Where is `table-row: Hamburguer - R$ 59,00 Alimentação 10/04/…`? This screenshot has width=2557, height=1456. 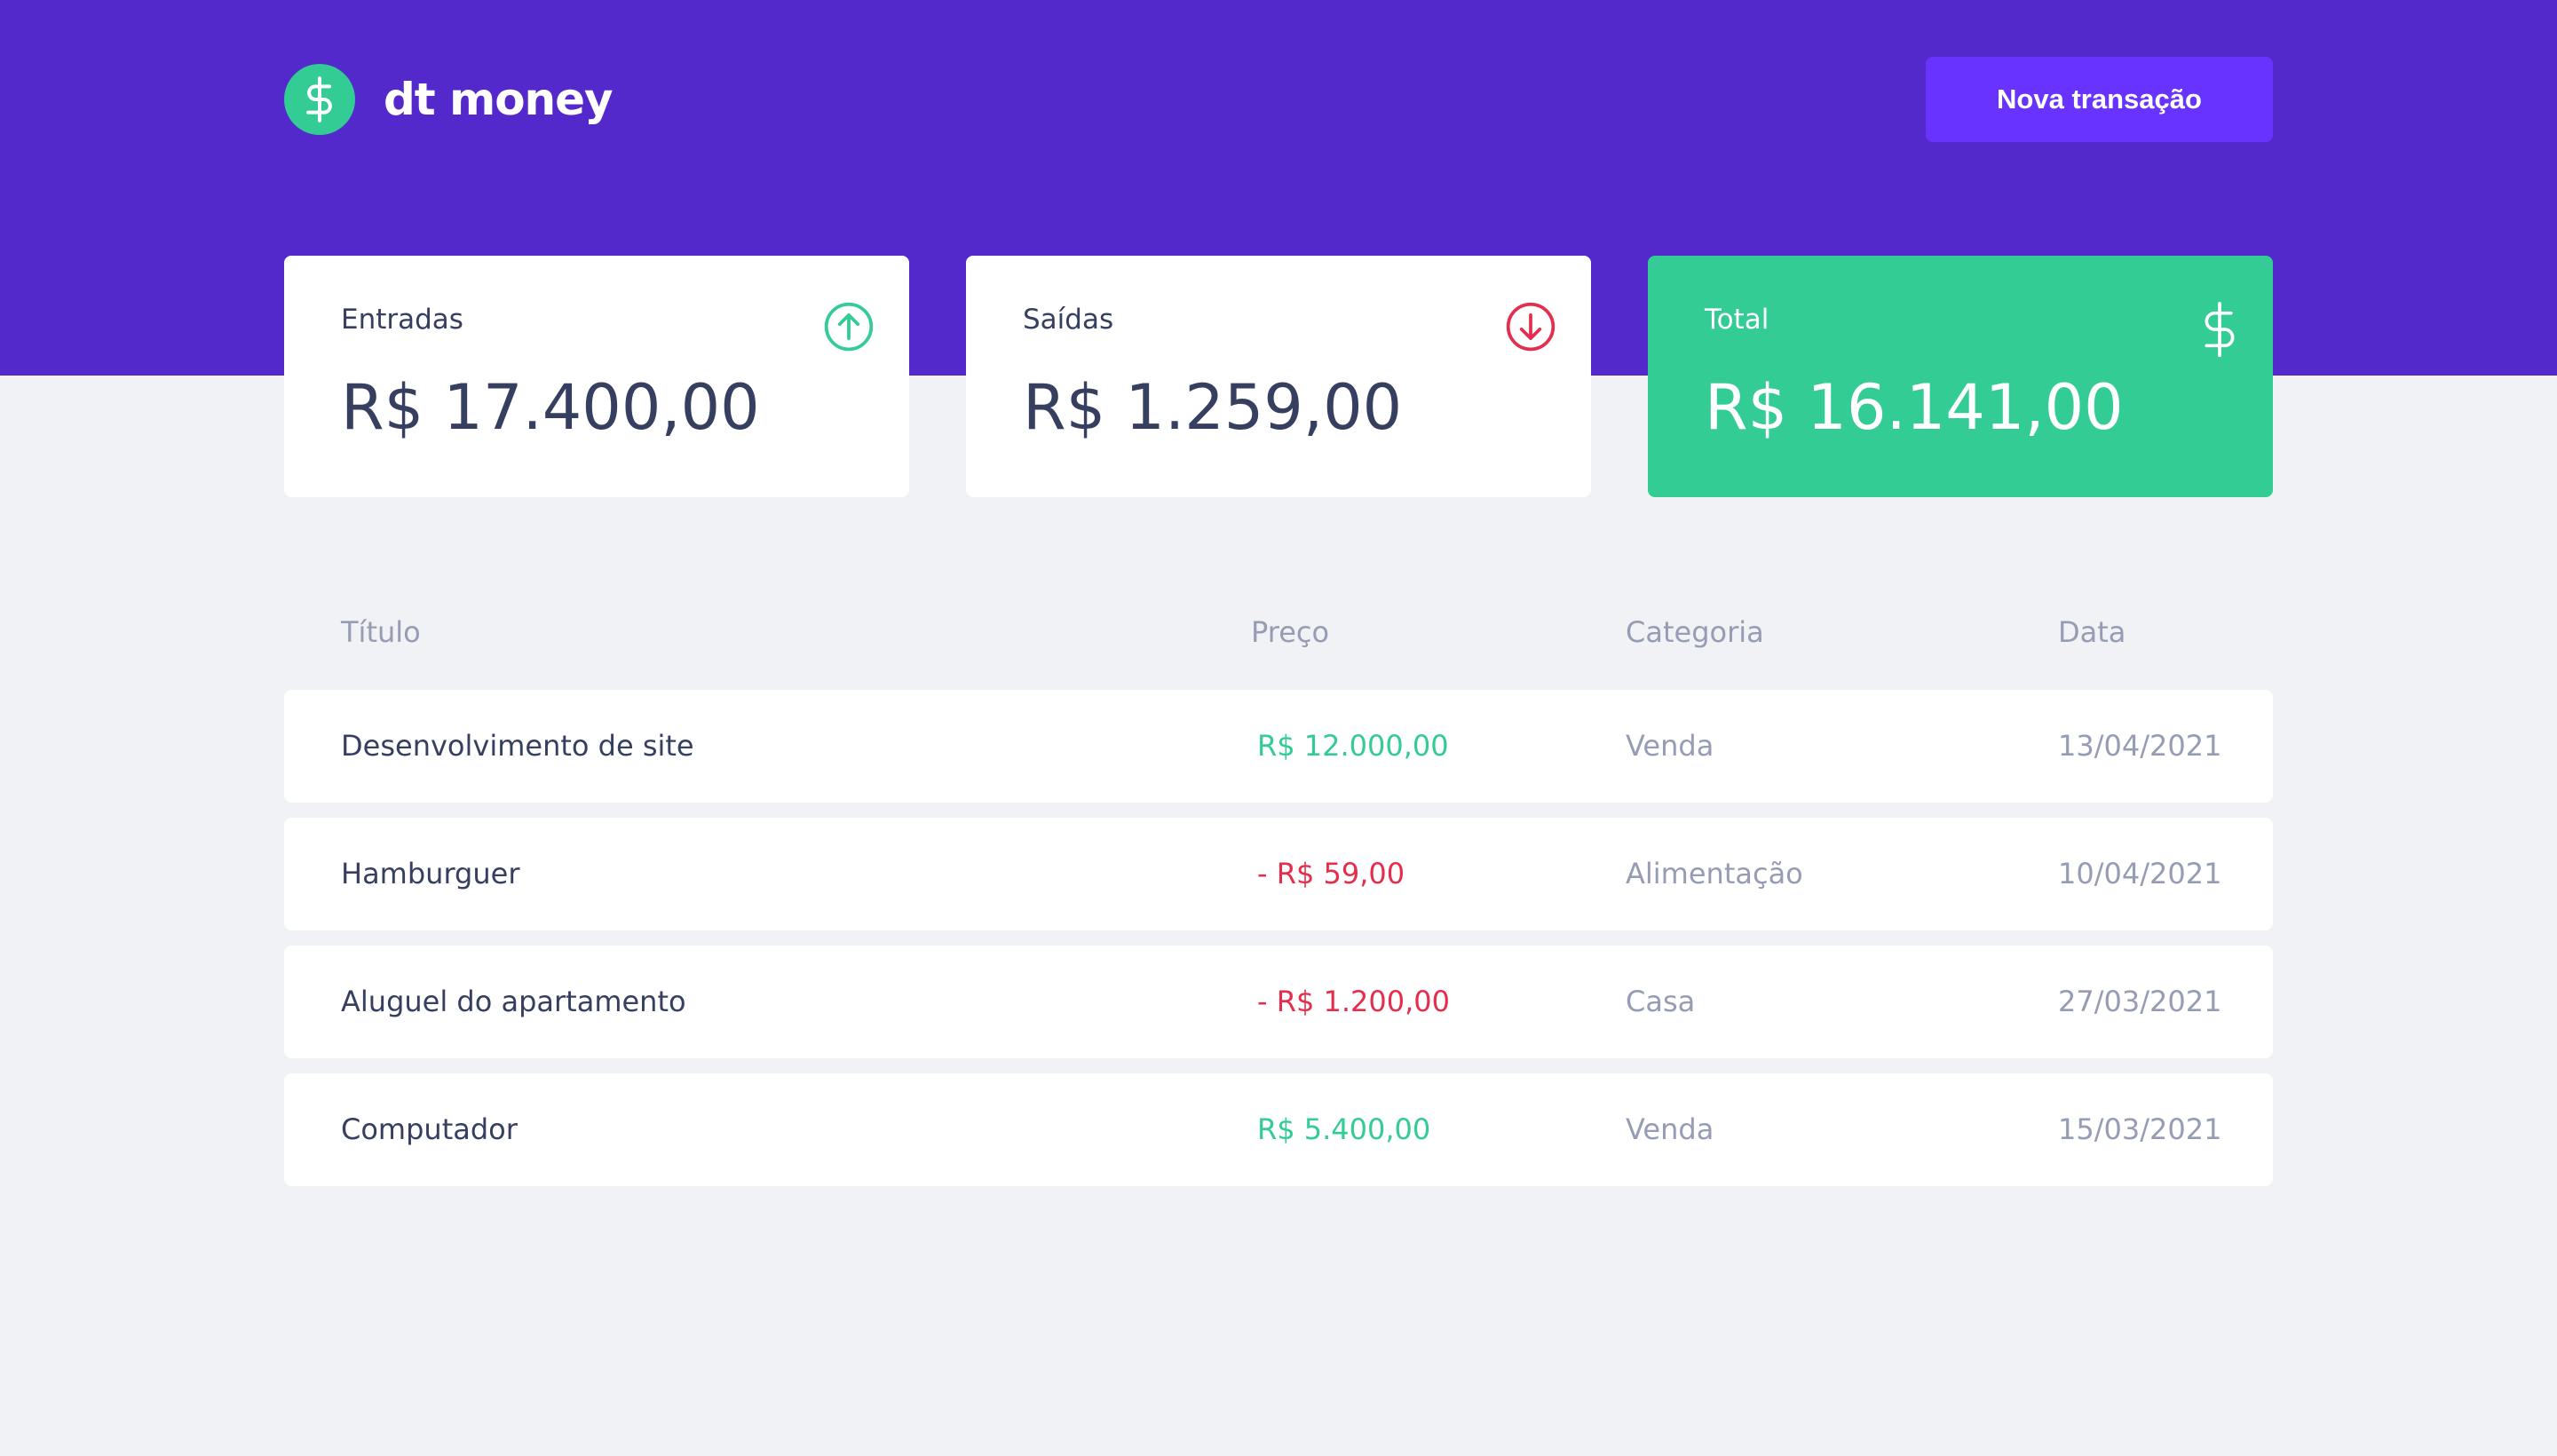
table-row: Hamburguer - R$ 59,00 Alimentação 10/04/… is located at coordinates (1278, 874).